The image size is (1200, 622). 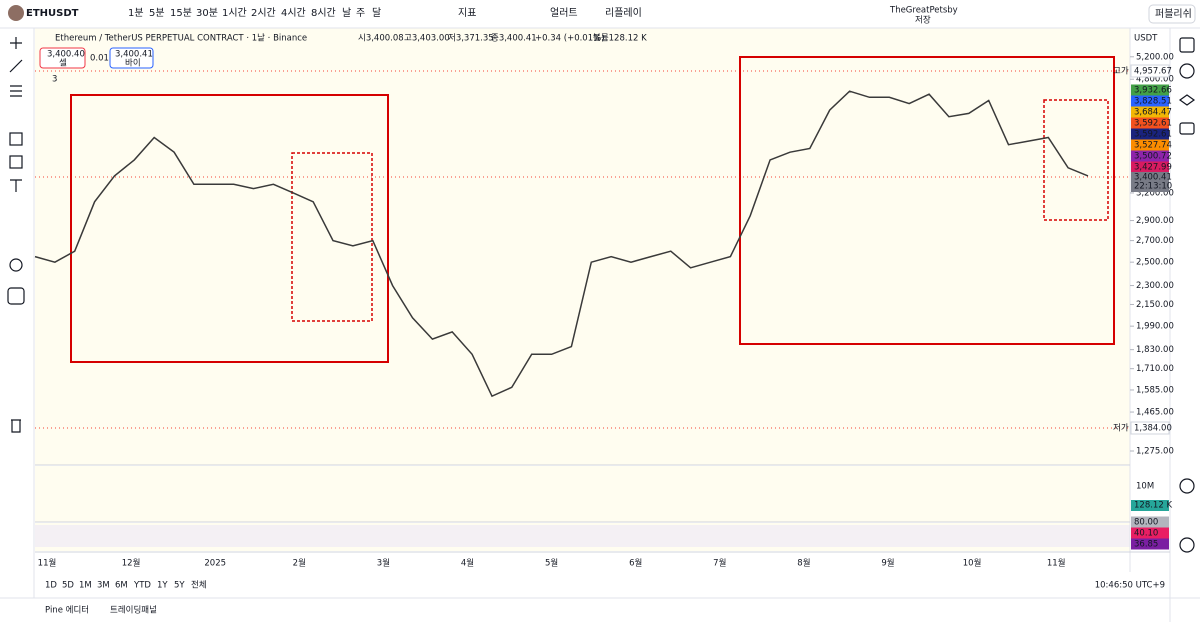 I want to click on y-tick-label: 4,800.00, so click(x=1155, y=80).